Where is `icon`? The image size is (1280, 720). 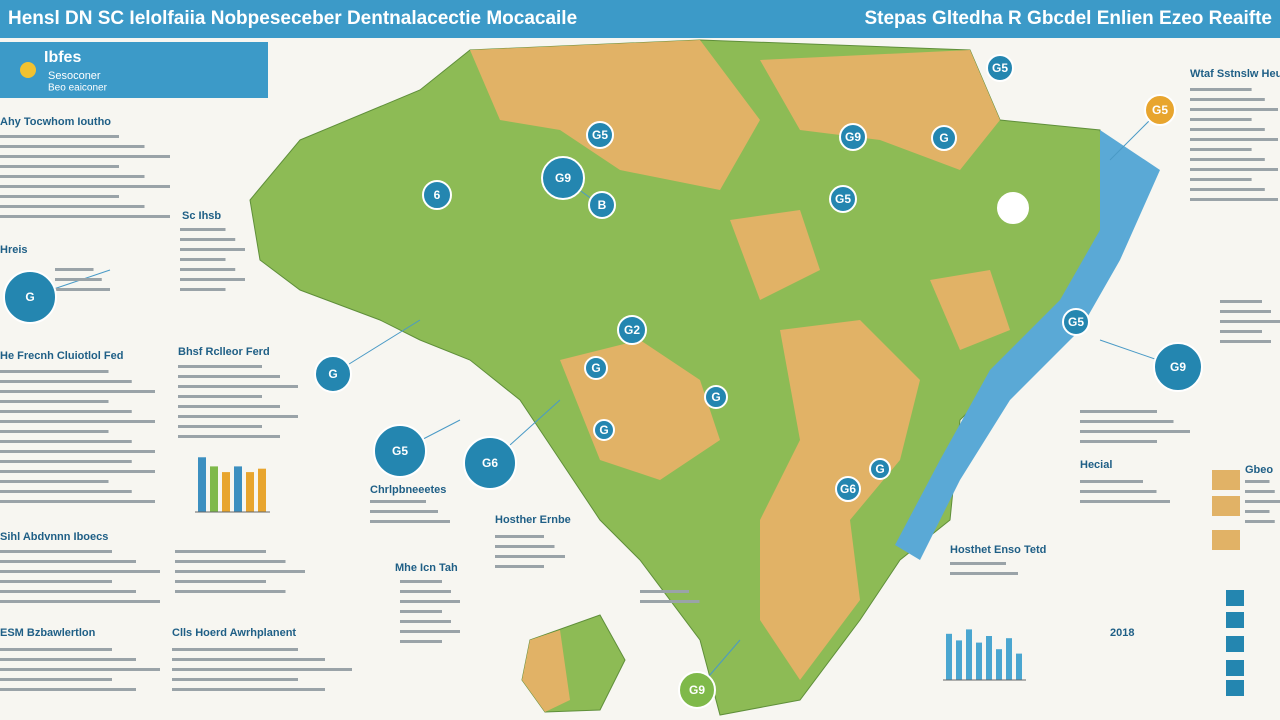 icon is located at coordinates (28, 70).